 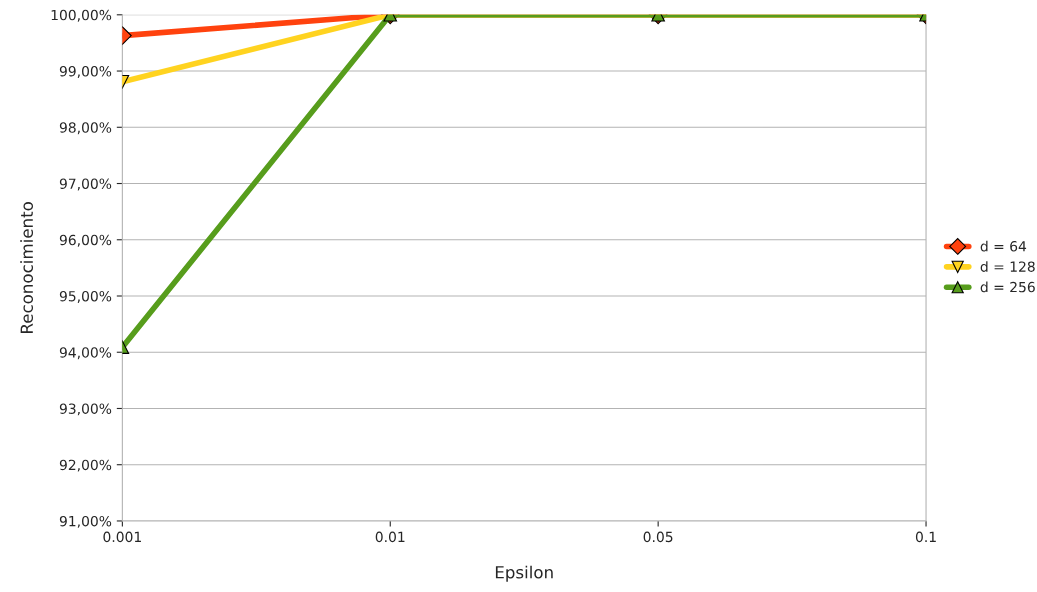 What do you see at coordinates (1003, 246) in the screenshot?
I see `legend-label: d = 64` at bounding box center [1003, 246].